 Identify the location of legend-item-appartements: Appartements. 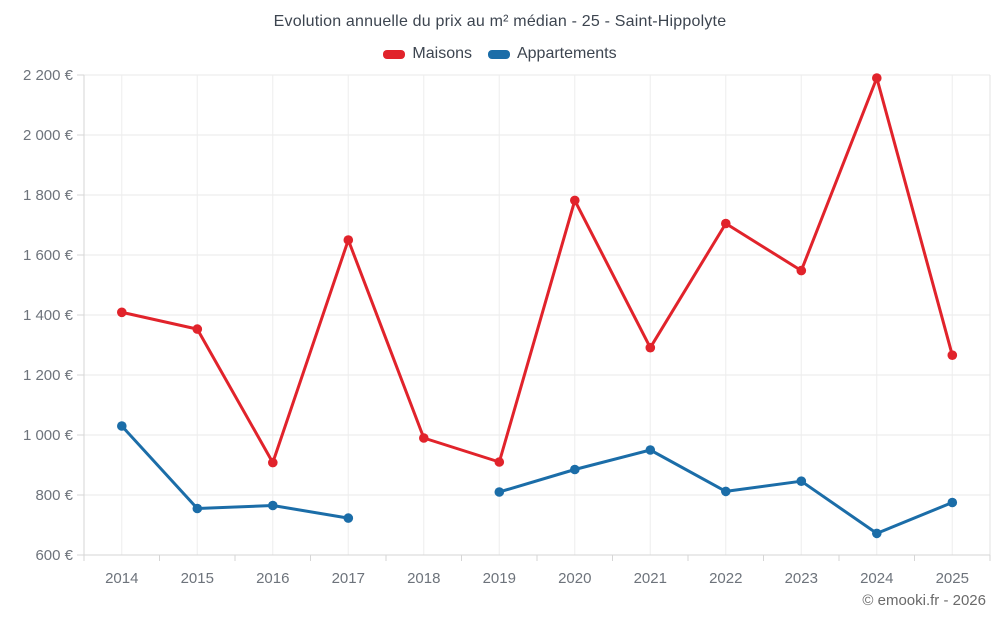
(552, 54).